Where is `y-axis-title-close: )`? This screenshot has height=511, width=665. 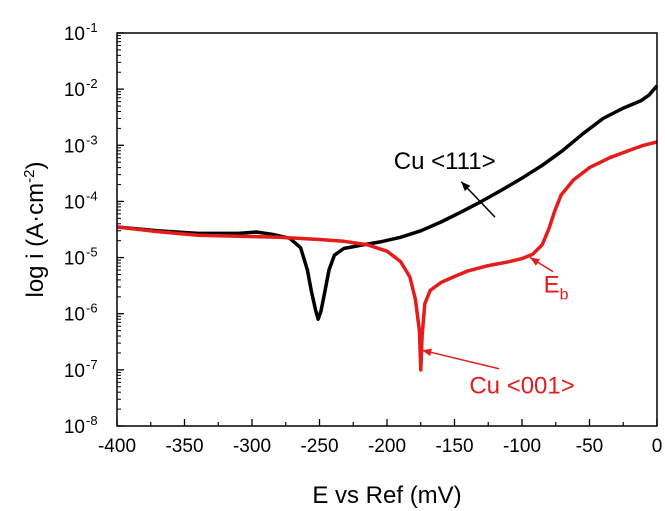
y-axis-title-close: ) is located at coordinates (35, 165).